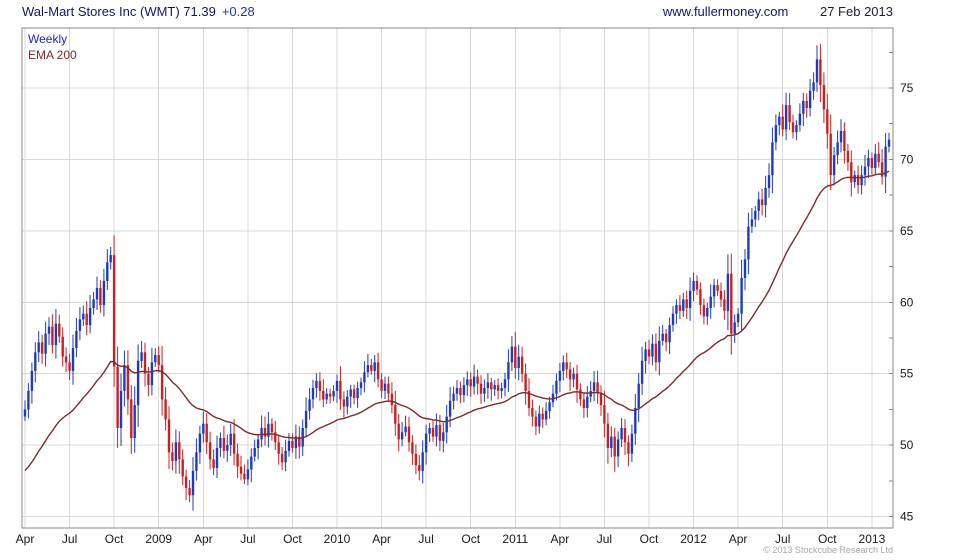 The height and width of the screenshot is (560, 980). What do you see at coordinates (907, 159) in the screenshot?
I see `svg-text: 70` at bounding box center [907, 159].